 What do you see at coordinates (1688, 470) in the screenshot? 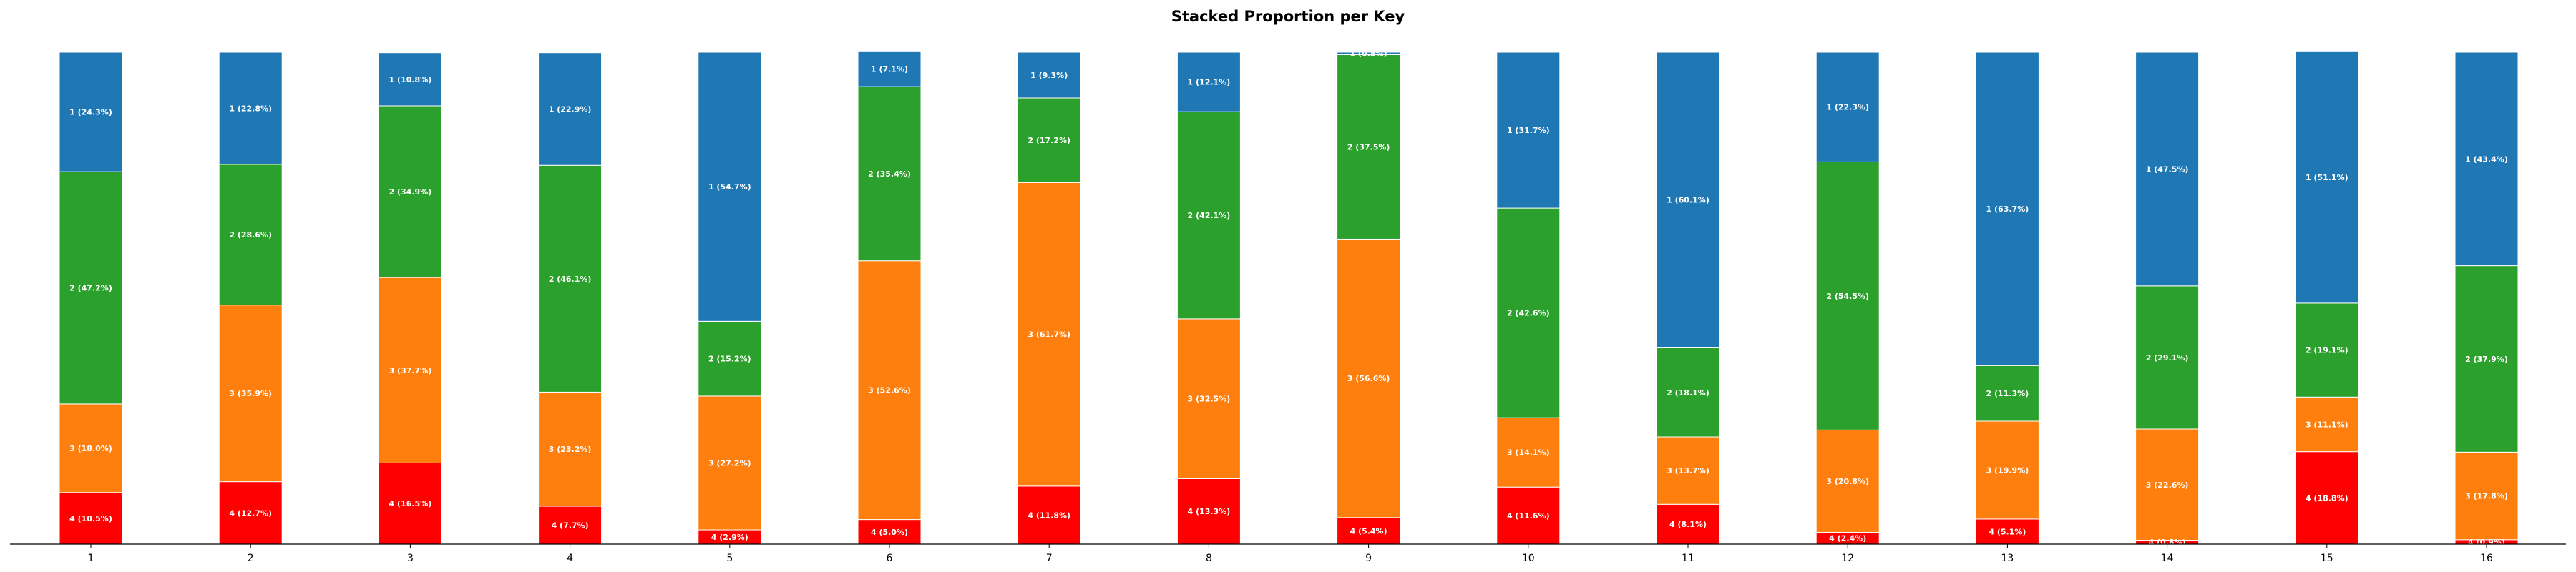
I see `segment-label-series-3-key-11: 3 (13.7%)` at bounding box center [1688, 470].